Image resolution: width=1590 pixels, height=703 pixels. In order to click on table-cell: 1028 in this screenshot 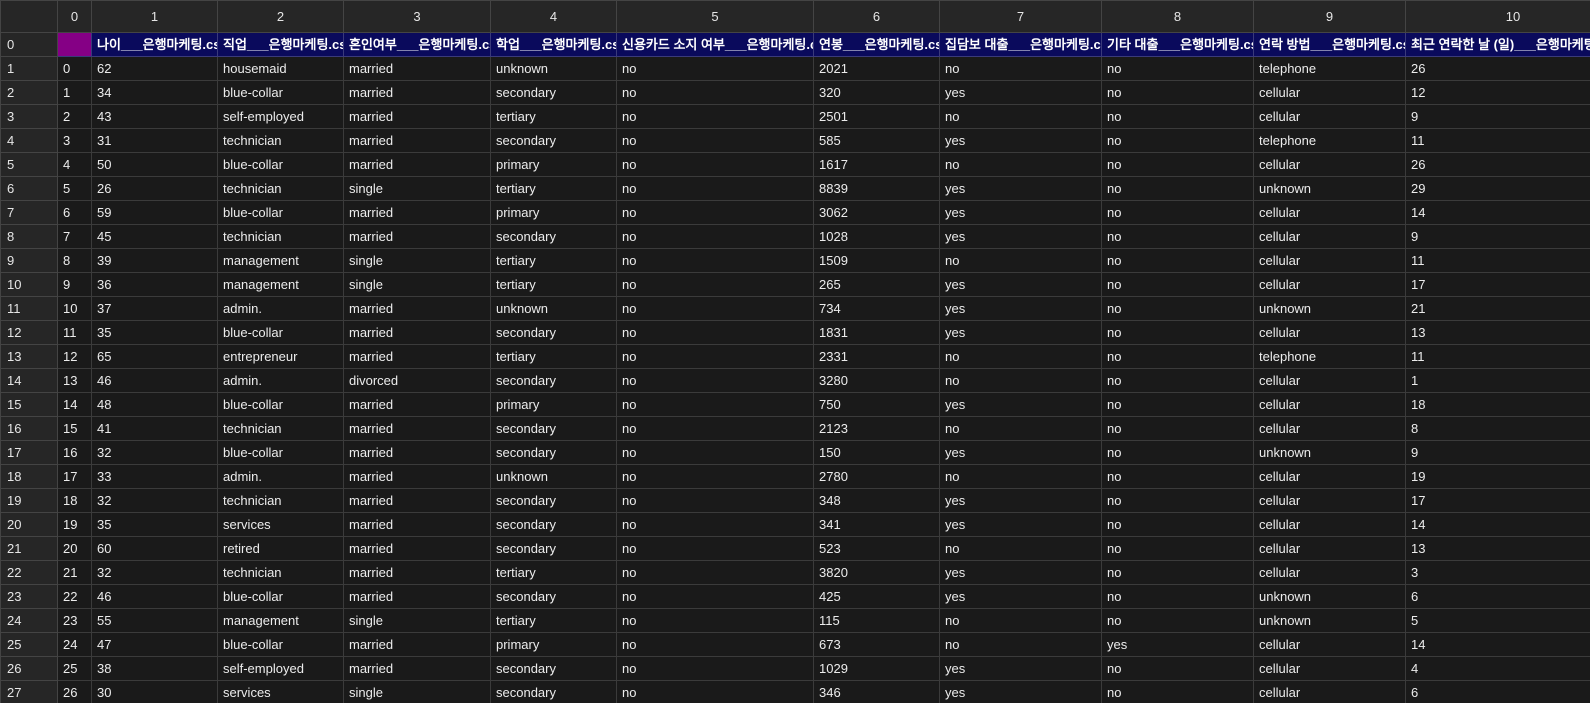, I will do `click(876, 236)`.